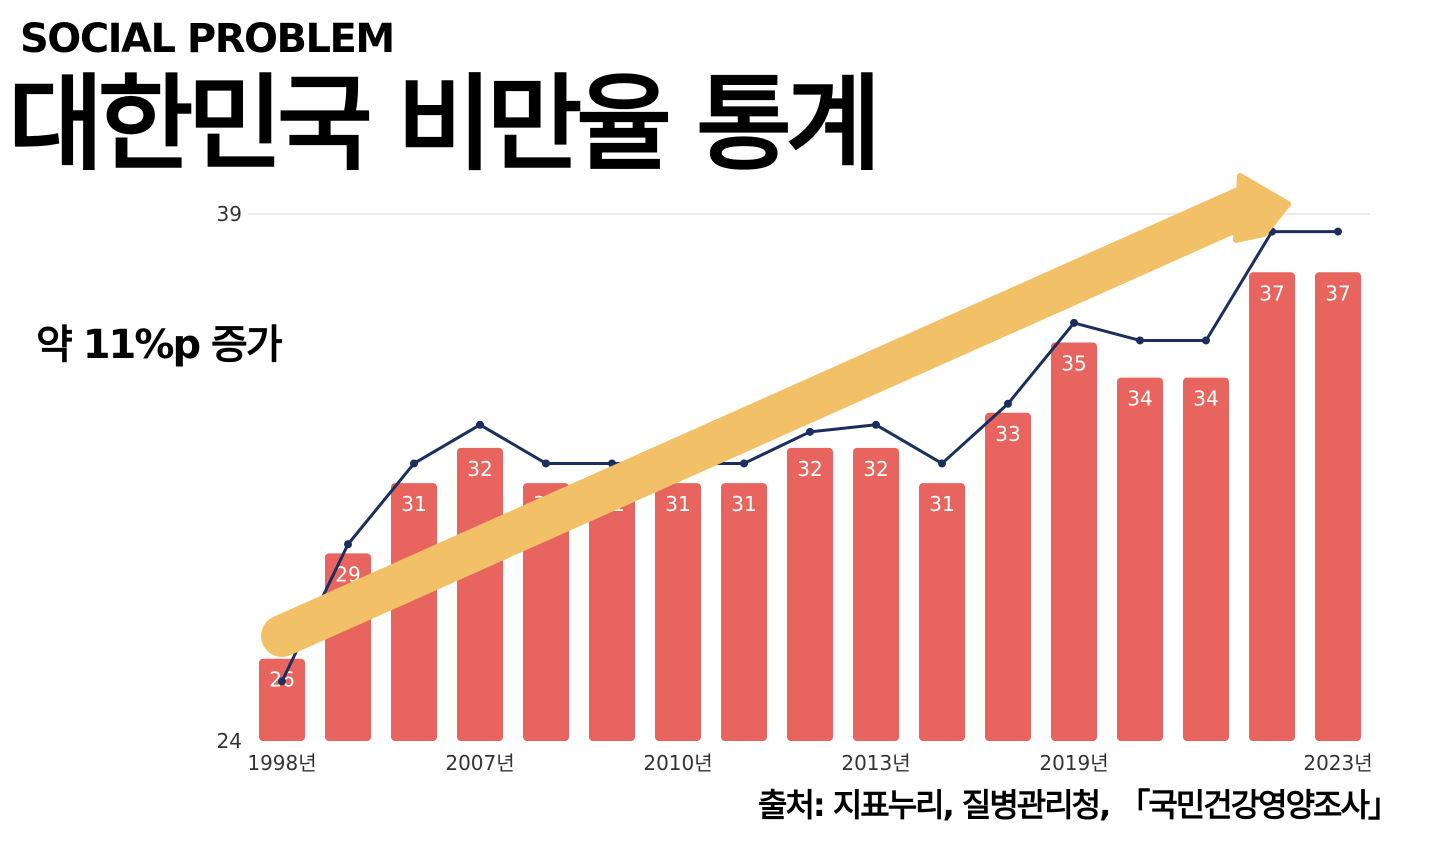  What do you see at coordinates (229, 741) in the screenshot?
I see `y-tick-label: 24` at bounding box center [229, 741].